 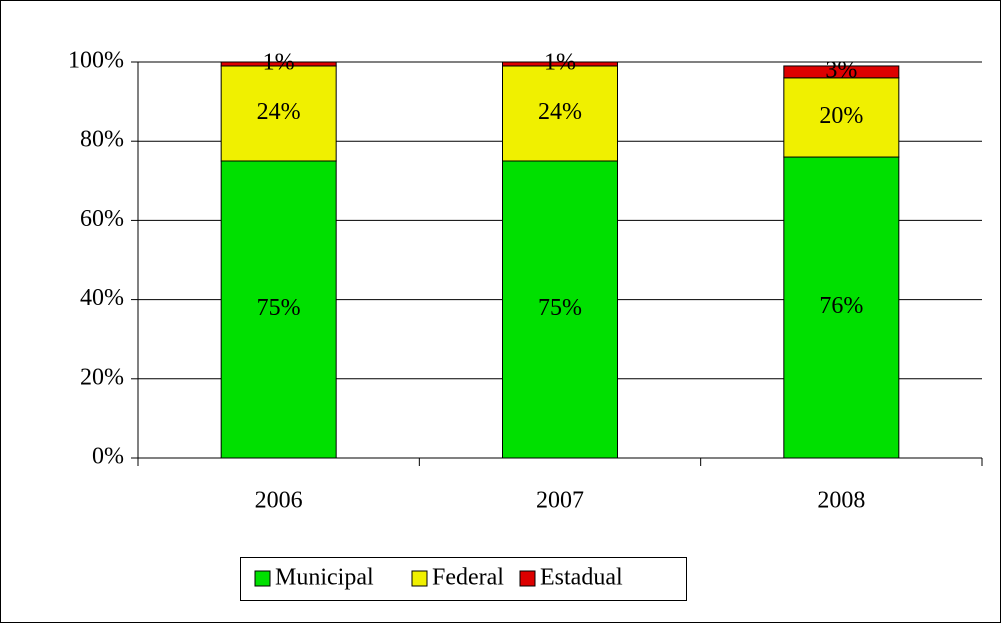 I want to click on y-tick-label: 40%, so click(x=102, y=298).